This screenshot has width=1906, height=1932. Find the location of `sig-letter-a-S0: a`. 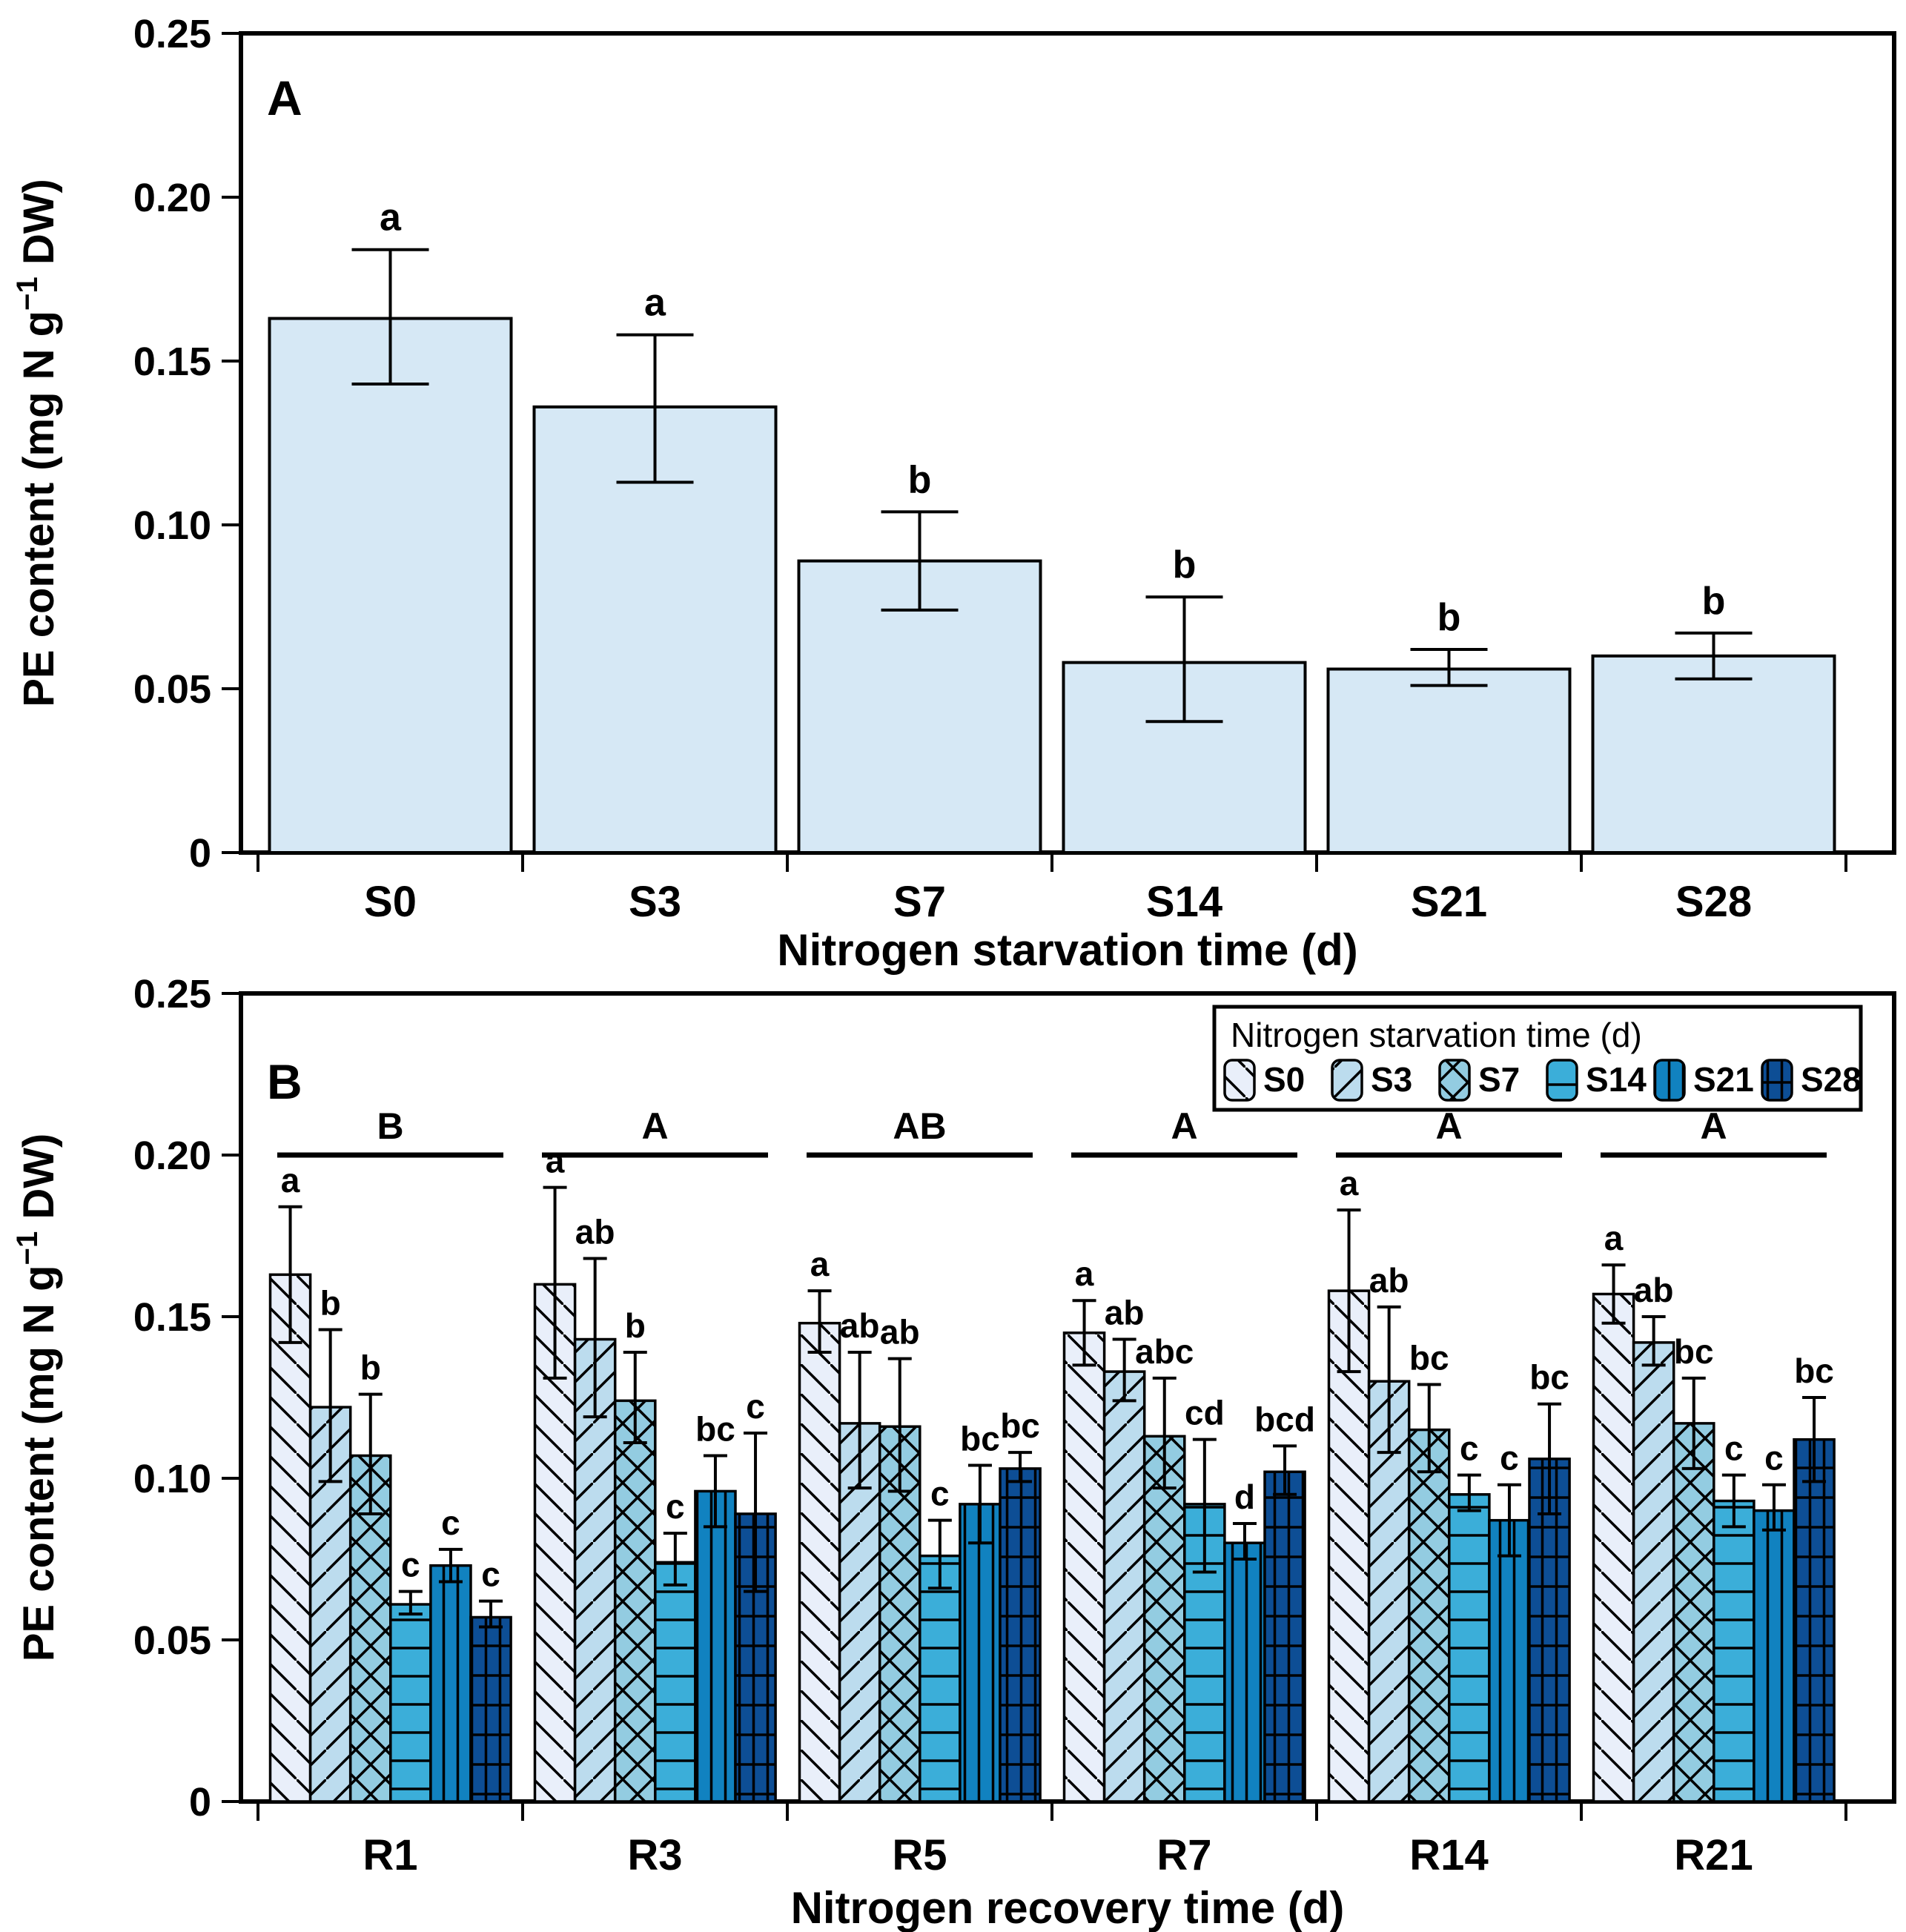

sig-letter-a-S0: a is located at coordinates (391, 217).